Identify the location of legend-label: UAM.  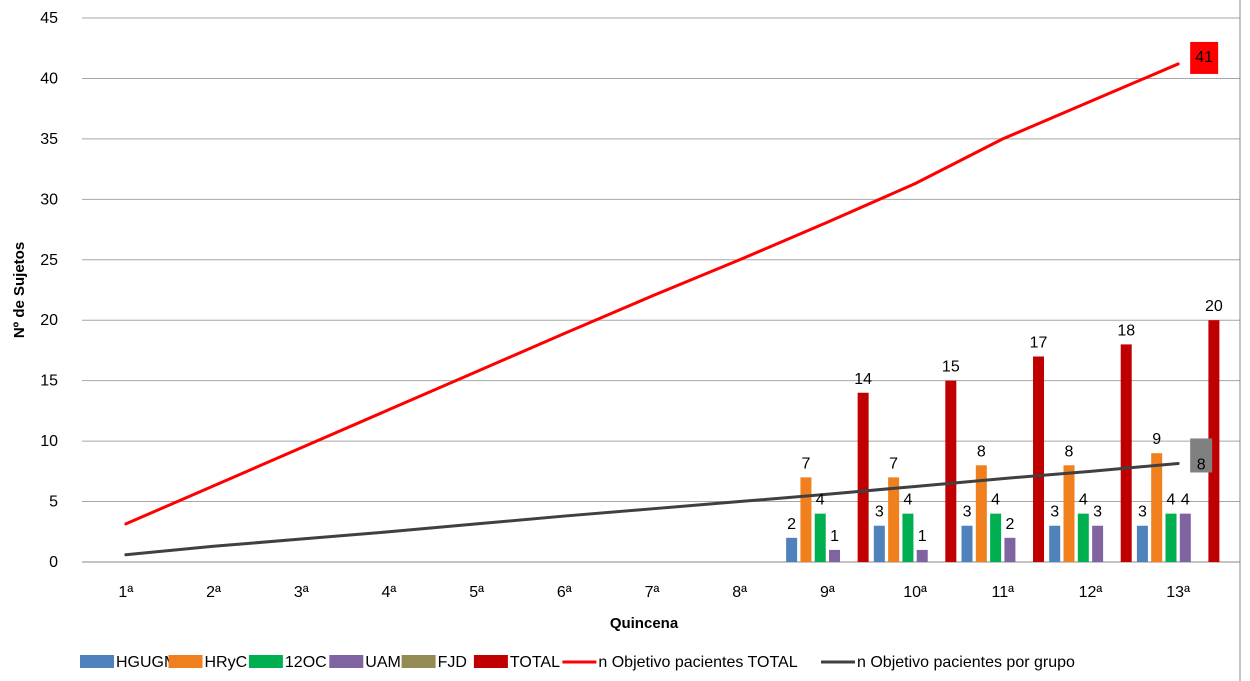
(383, 662).